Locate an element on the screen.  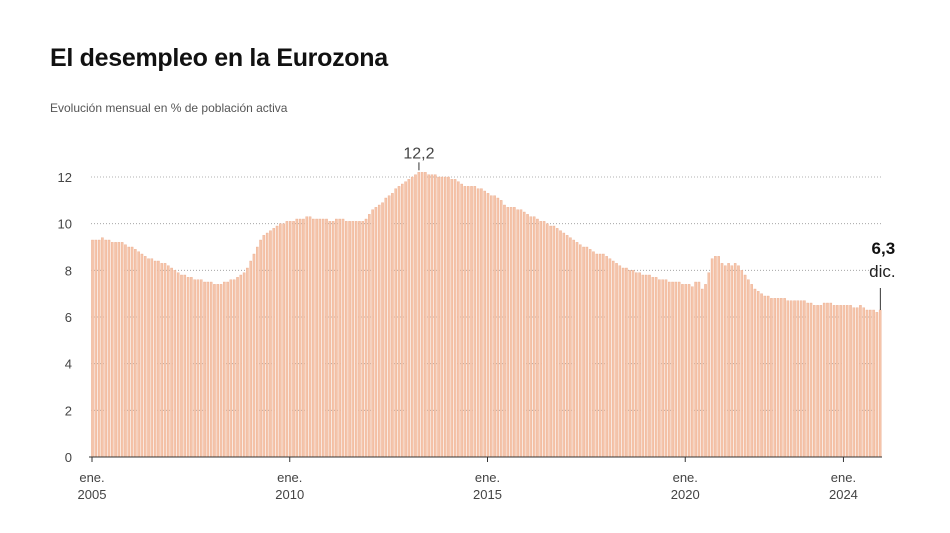
chart-title: El desempleo en la Eurozona is located at coordinates (219, 58).